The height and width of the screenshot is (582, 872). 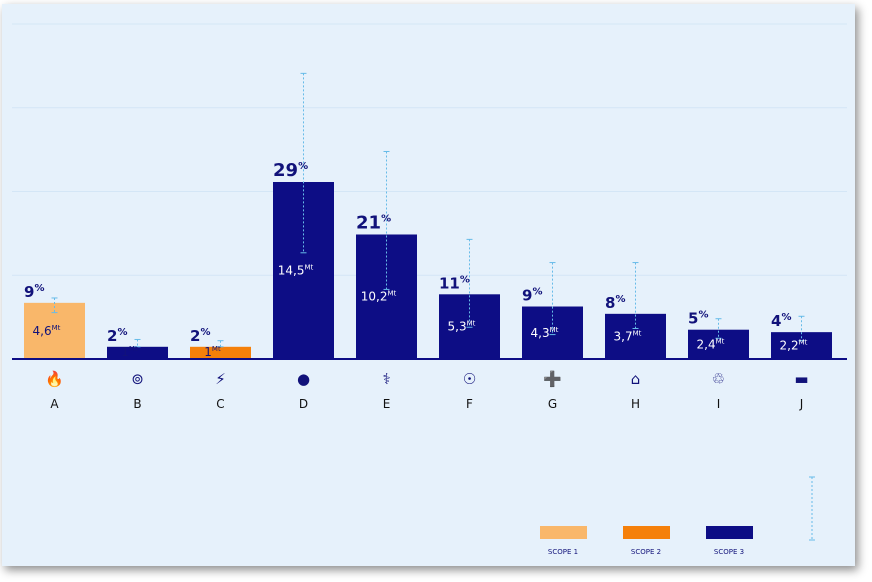 I want to click on stethoscope-icon: ⚕, so click(x=386, y=379).